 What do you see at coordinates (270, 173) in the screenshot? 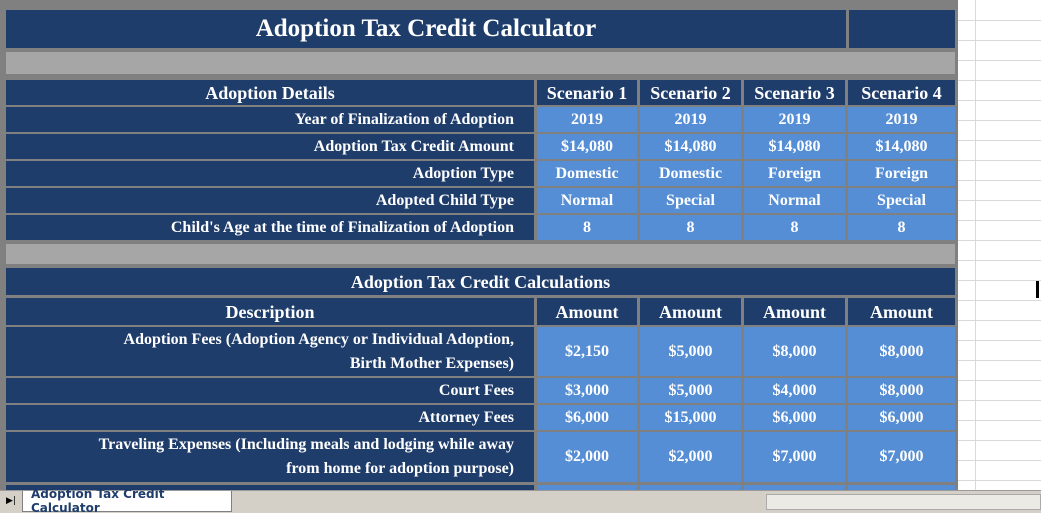
I see `row-label: Adoption Type` at bounding box center [270, 173].